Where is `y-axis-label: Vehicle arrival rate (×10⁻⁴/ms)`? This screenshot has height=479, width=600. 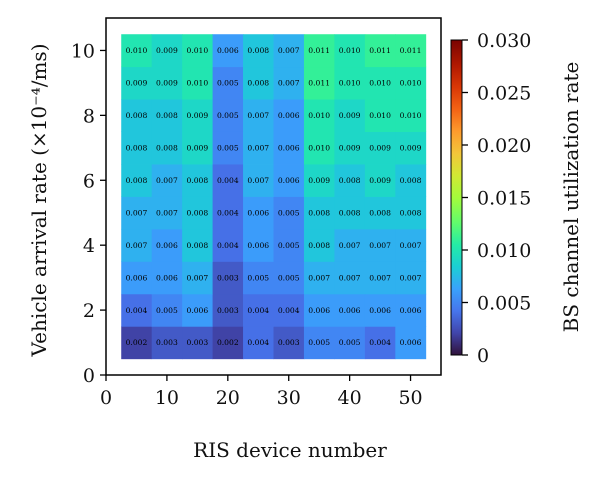
y-axis-label: Vehicle arrival rate (×10⁻⁴/ms) is located at coordinates (39, 201).